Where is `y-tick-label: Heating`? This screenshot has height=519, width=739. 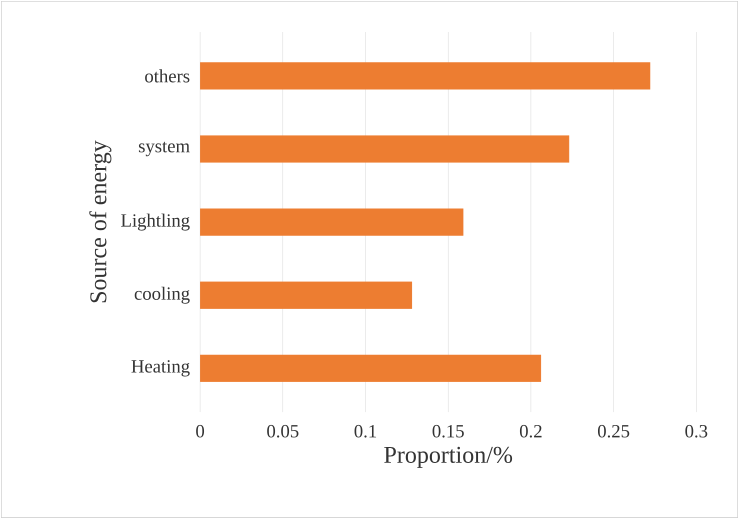 y-tick-label: Heating is located at coordinates (160, 368).